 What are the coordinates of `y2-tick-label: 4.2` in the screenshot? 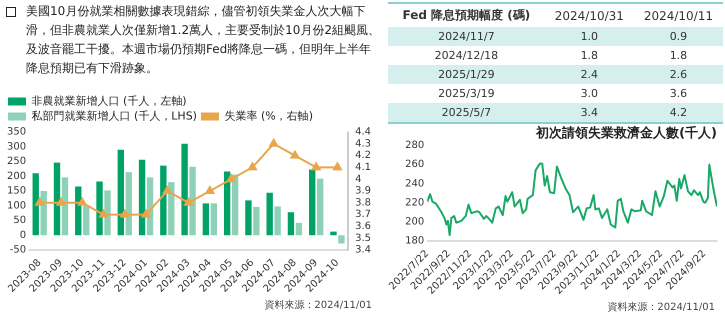 It's located at (363, 156).